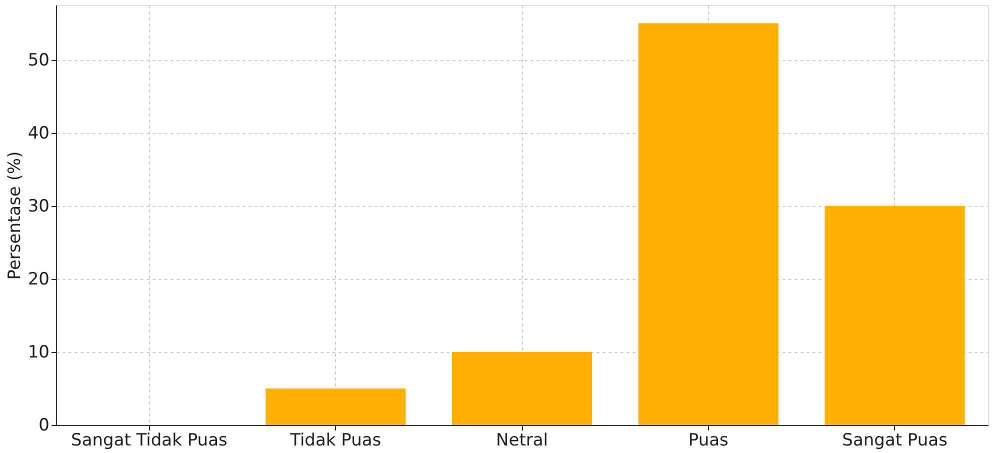  I want to click on x-tick-label: Tidak Puas, so click(335, 440).